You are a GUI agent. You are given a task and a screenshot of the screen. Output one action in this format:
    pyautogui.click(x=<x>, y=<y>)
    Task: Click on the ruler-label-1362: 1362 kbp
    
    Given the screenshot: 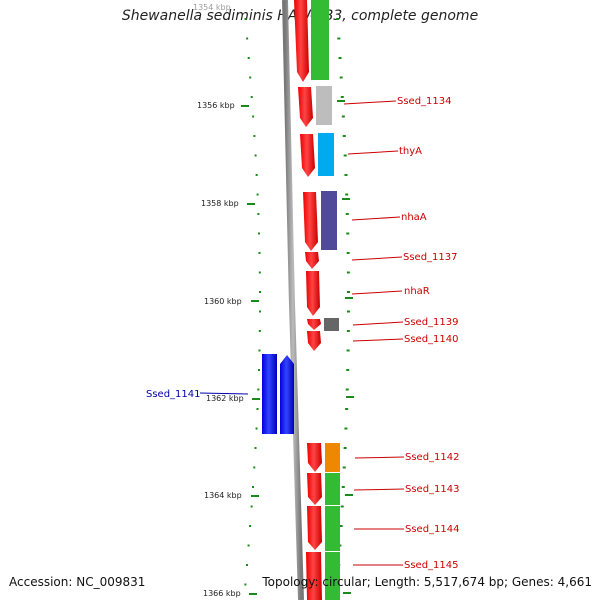 What is the action you would take?
    pyautogui.click(x=225, y=398)
    